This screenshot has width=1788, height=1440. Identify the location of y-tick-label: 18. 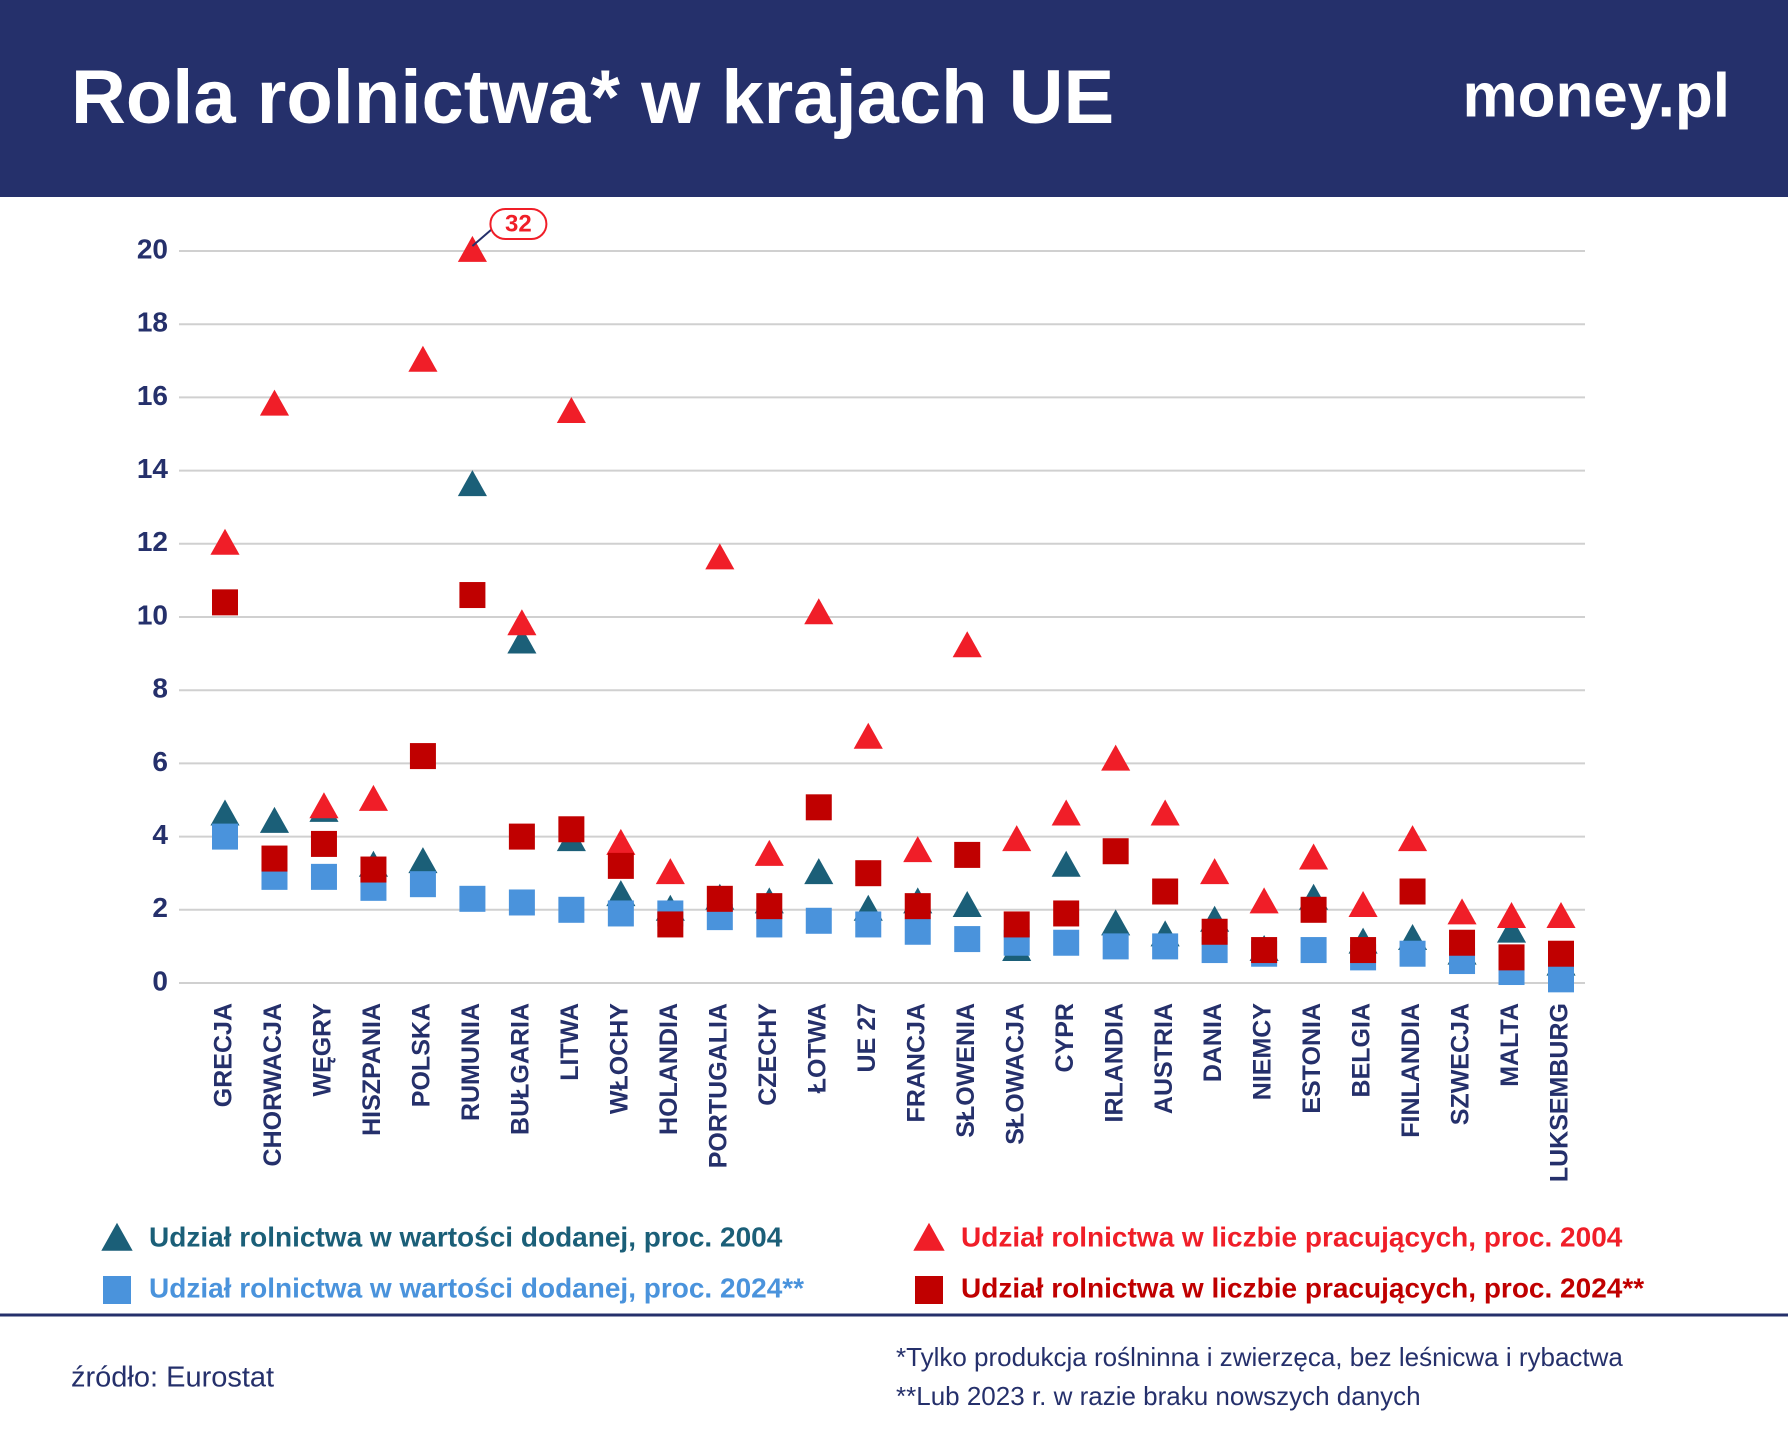
(152, 322).